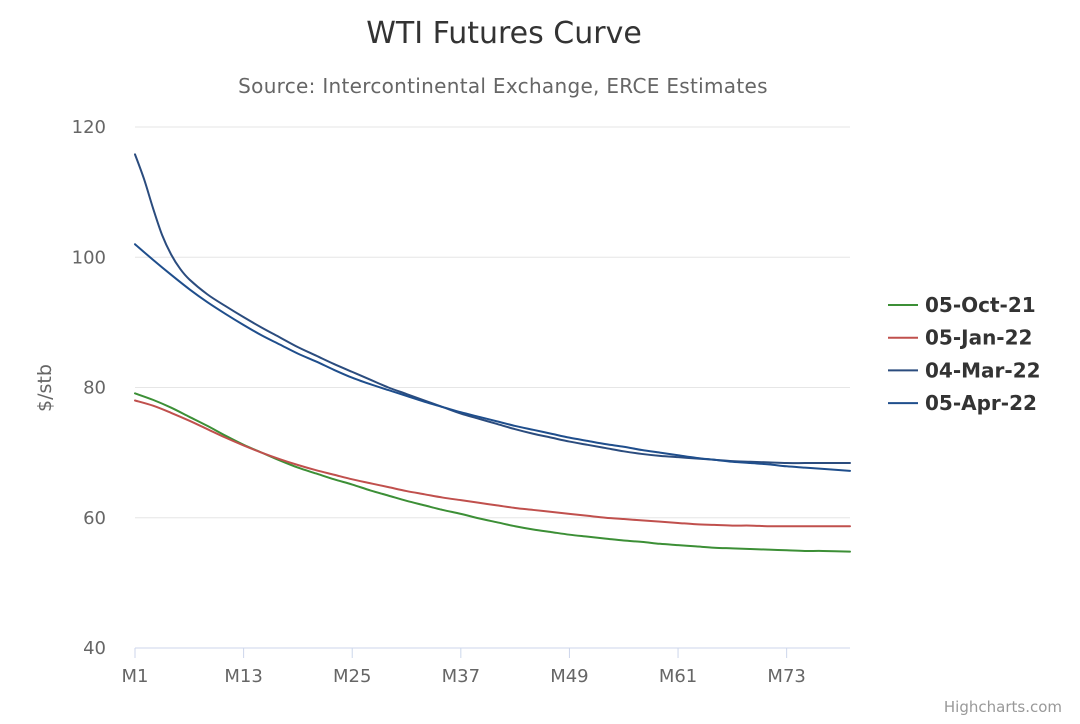  Describe the element at coordinates (135, 676) in the screenshot. I see `x-tick-label: M1` at that location.